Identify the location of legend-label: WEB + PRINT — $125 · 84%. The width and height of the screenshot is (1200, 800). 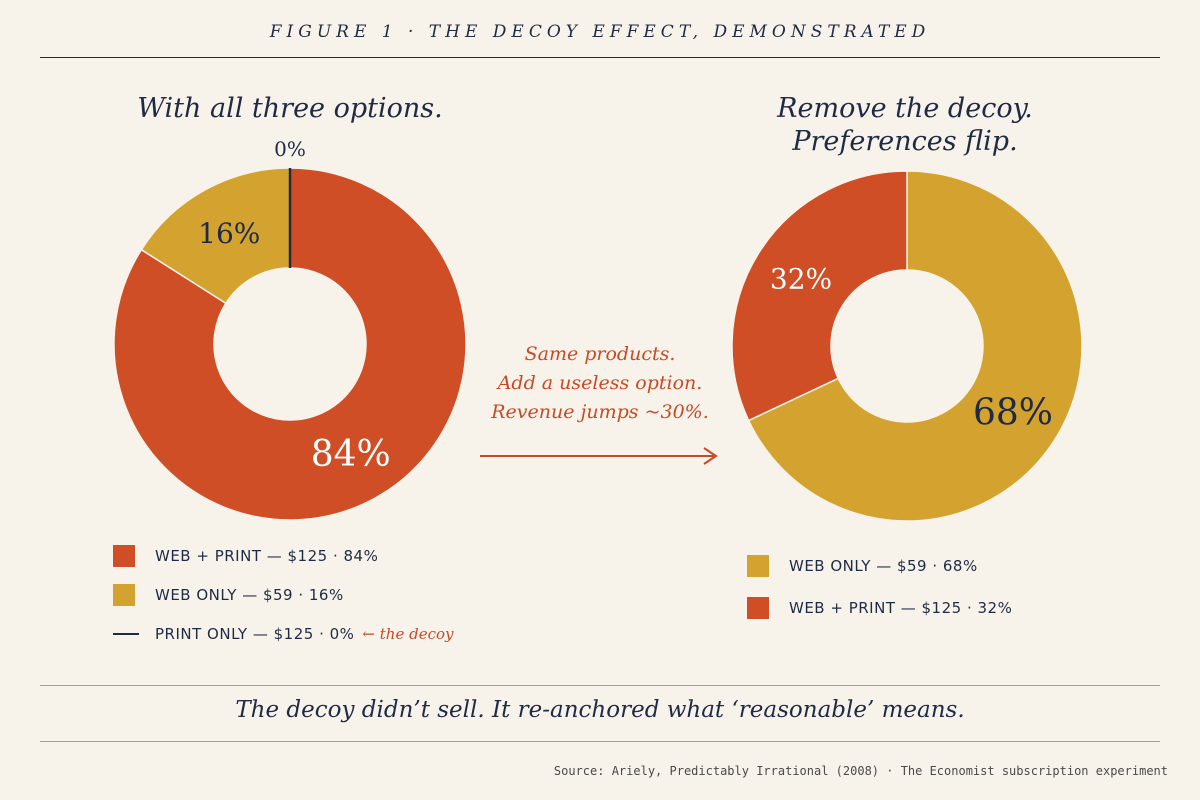
(267, 556).